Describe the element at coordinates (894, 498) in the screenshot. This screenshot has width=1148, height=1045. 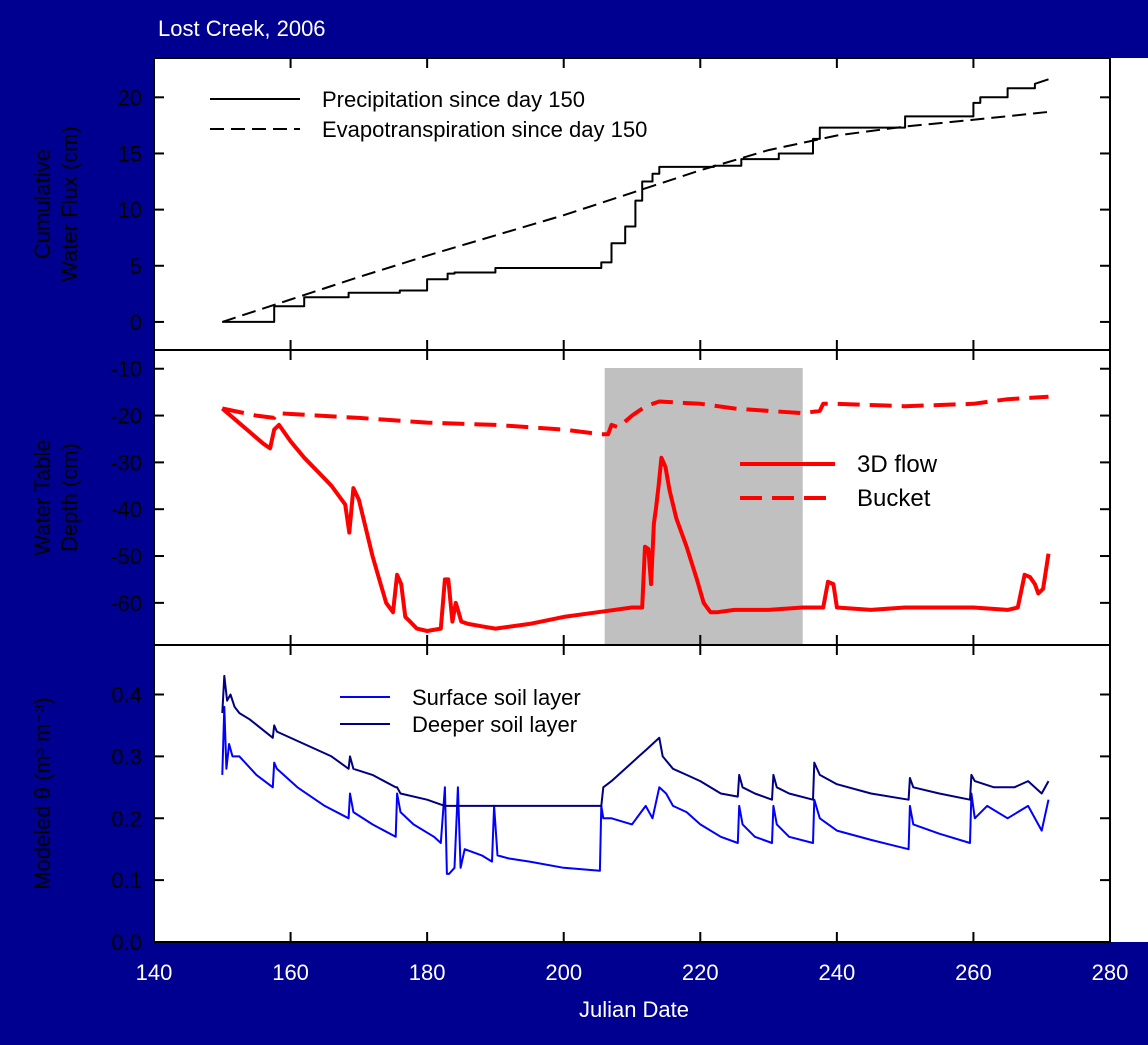
I see `legend-label-1-1: Bucket` at that location.